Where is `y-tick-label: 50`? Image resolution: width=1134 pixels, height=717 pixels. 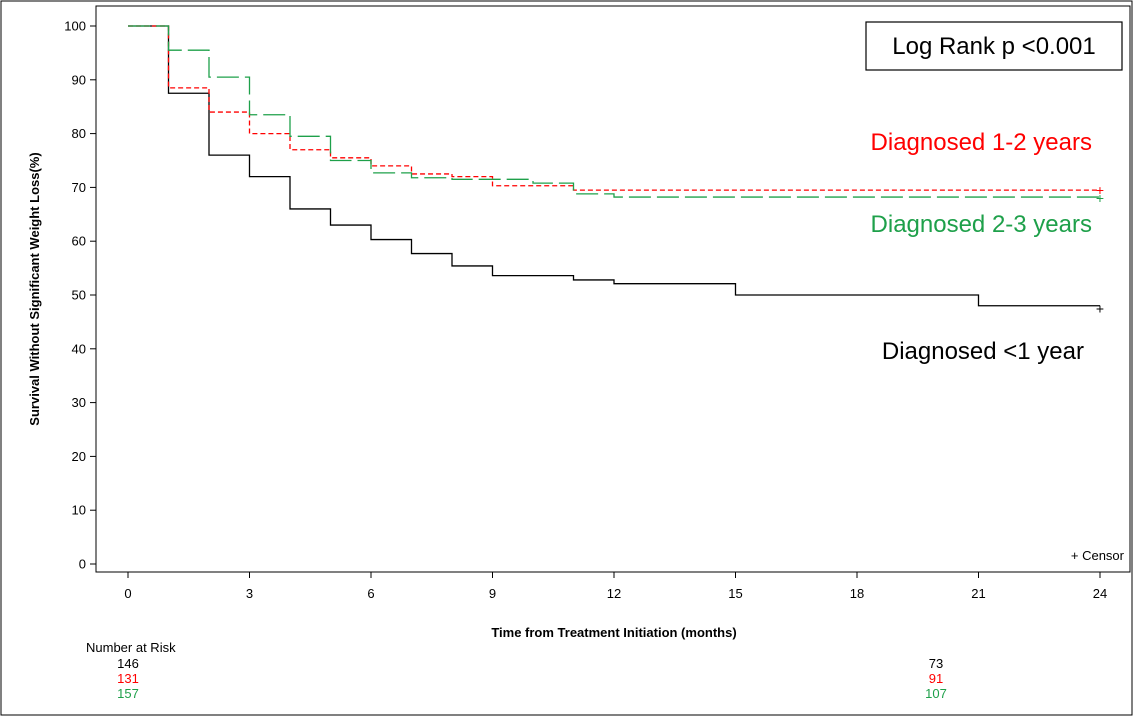 y-tick-label: 50 is located at coordinates (79, 295).